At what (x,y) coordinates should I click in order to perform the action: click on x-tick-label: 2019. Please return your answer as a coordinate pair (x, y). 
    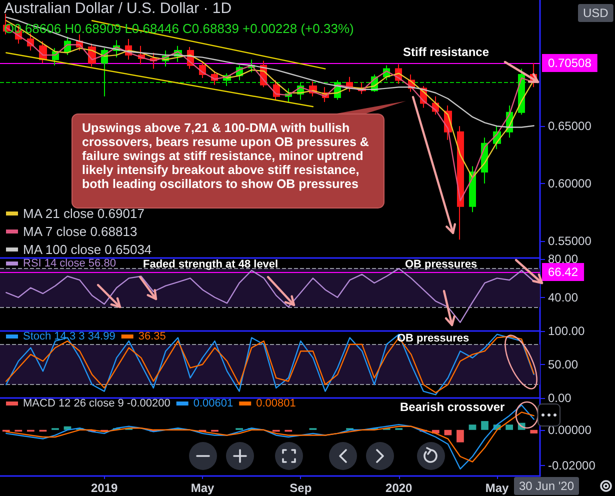
    Looking at the image, I should click on (104, 488).